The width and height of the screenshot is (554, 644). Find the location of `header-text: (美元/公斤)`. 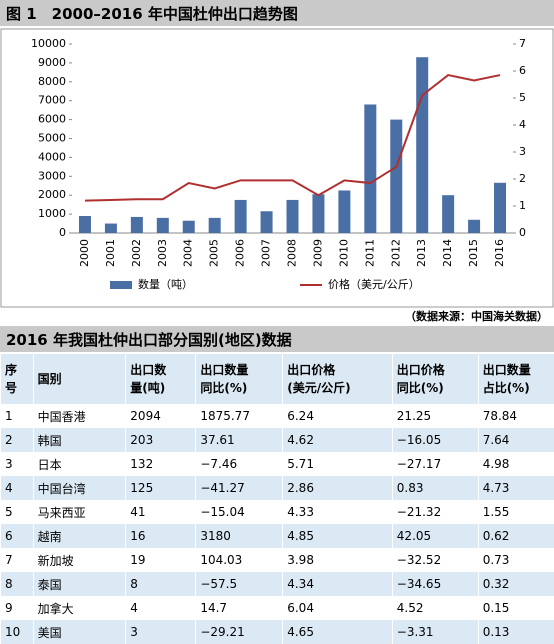

header-text: (美元/公斤) is located at coordinates (337, 388).